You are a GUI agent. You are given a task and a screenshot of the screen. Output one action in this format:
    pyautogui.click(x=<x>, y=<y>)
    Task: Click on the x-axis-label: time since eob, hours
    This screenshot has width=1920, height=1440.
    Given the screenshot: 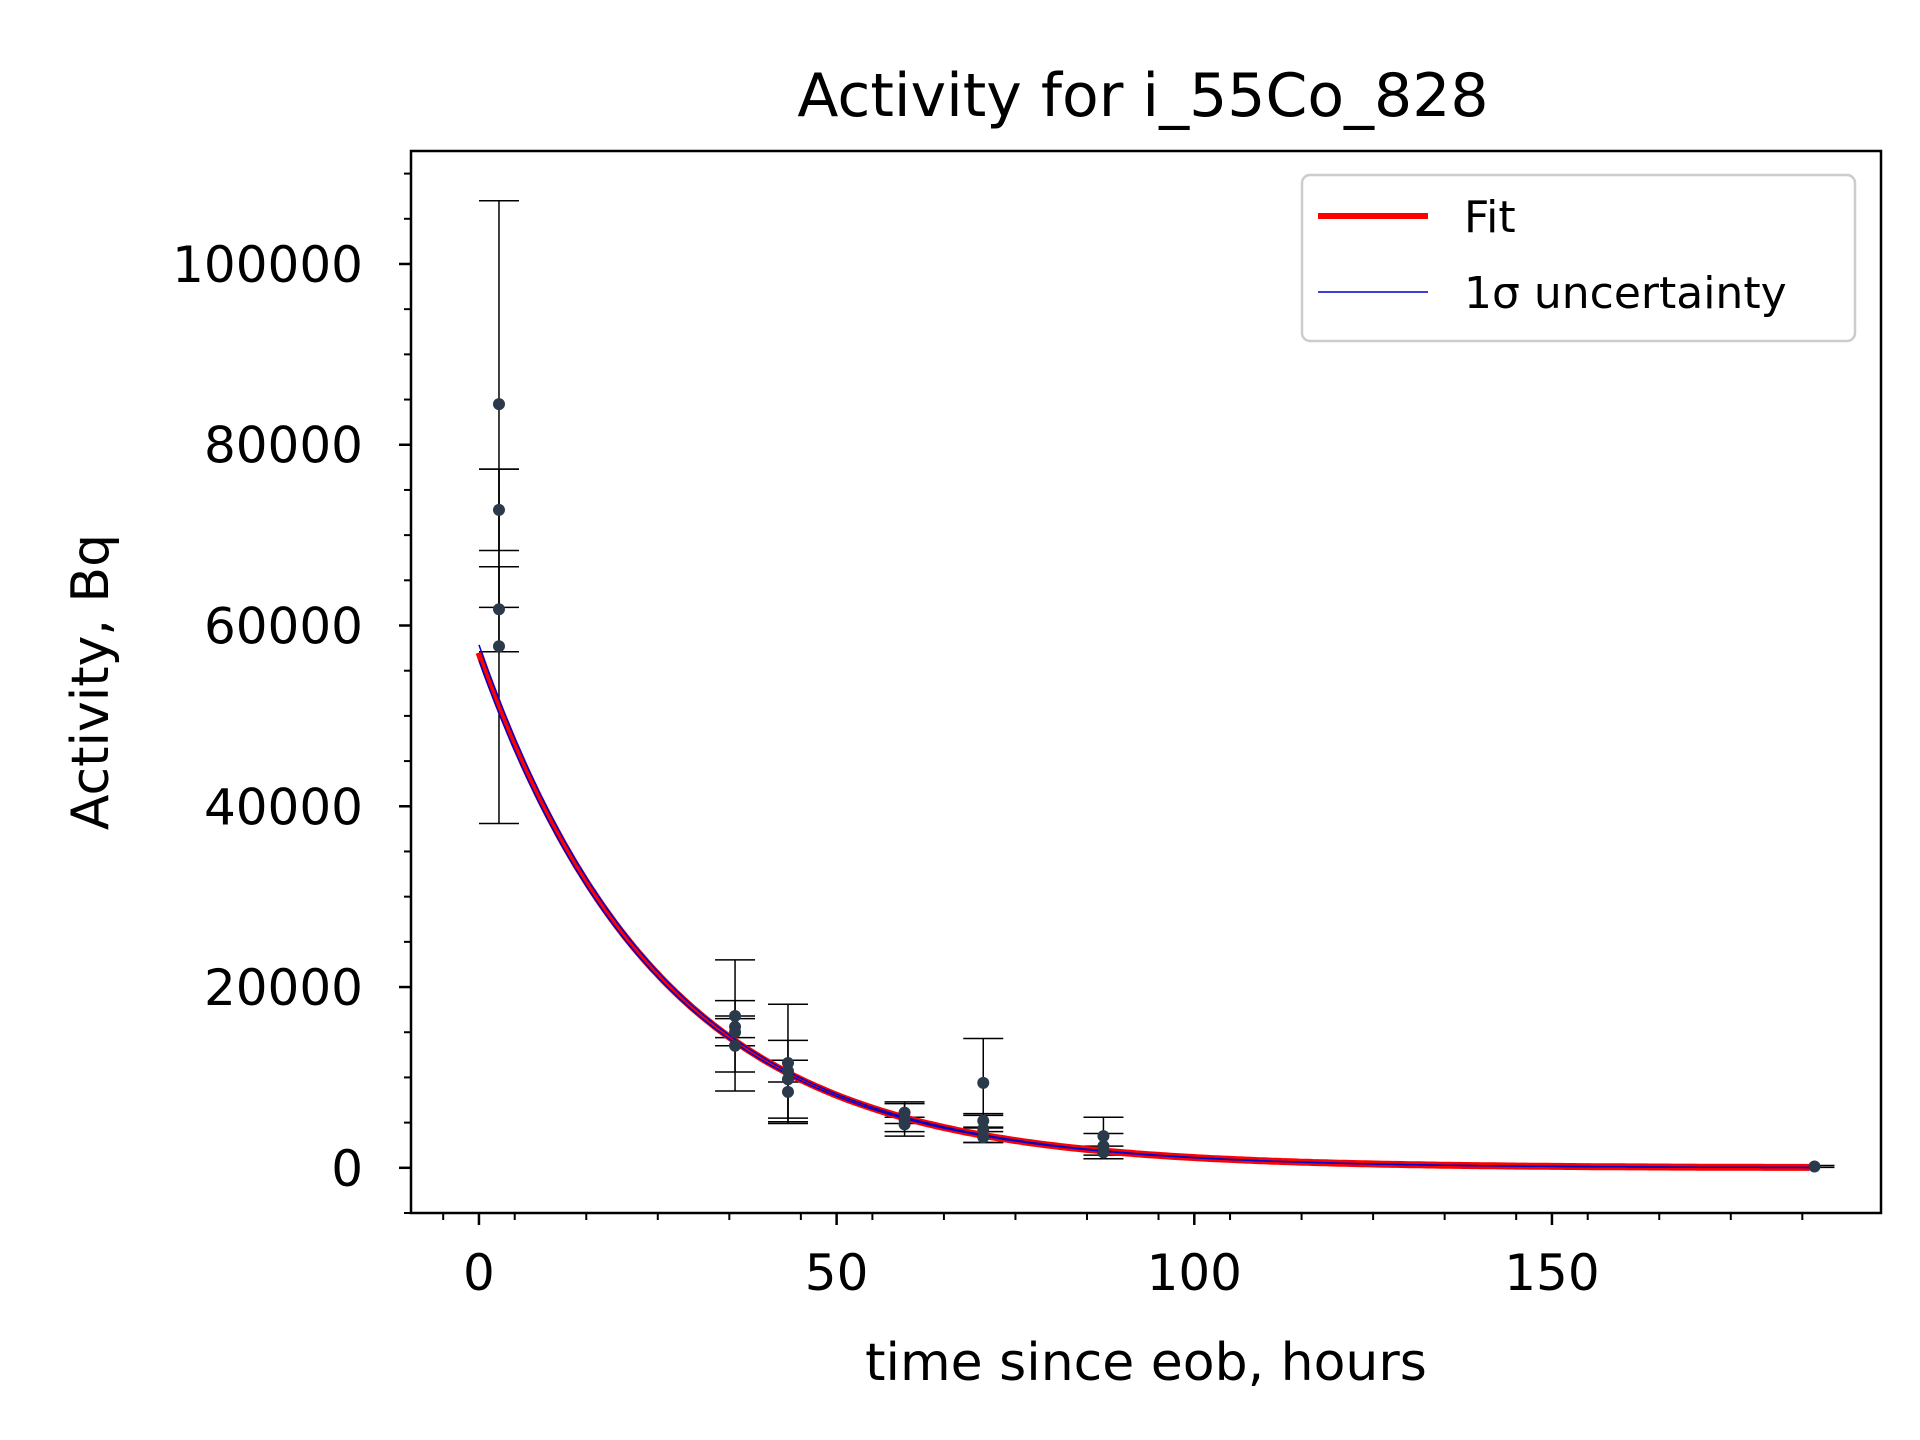 What is the action you would take?
    pyautogui.click(x=1146, y=1363)
    